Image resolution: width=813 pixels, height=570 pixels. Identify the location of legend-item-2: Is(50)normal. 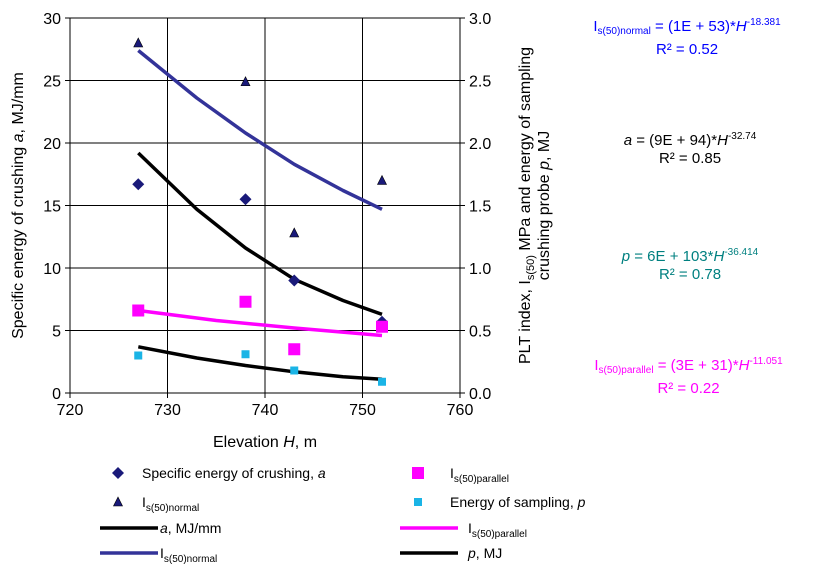
(156, 504).